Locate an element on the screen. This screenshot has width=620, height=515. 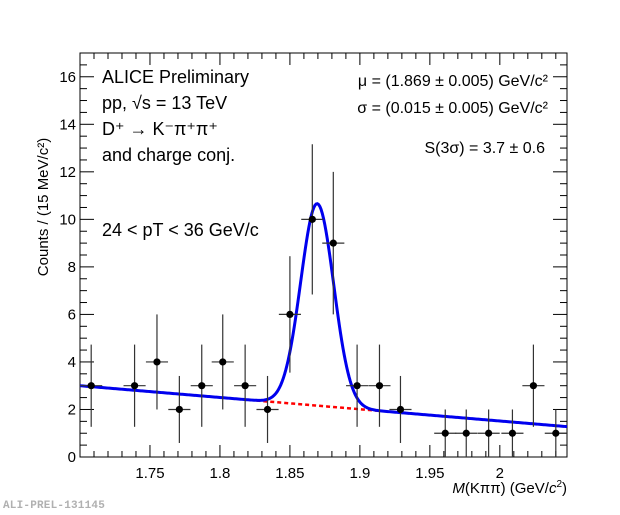
x-axis-tick-labels: 1.75 1.8 1.85 1.9 1.95 2 is located at coordinates (319, 473).